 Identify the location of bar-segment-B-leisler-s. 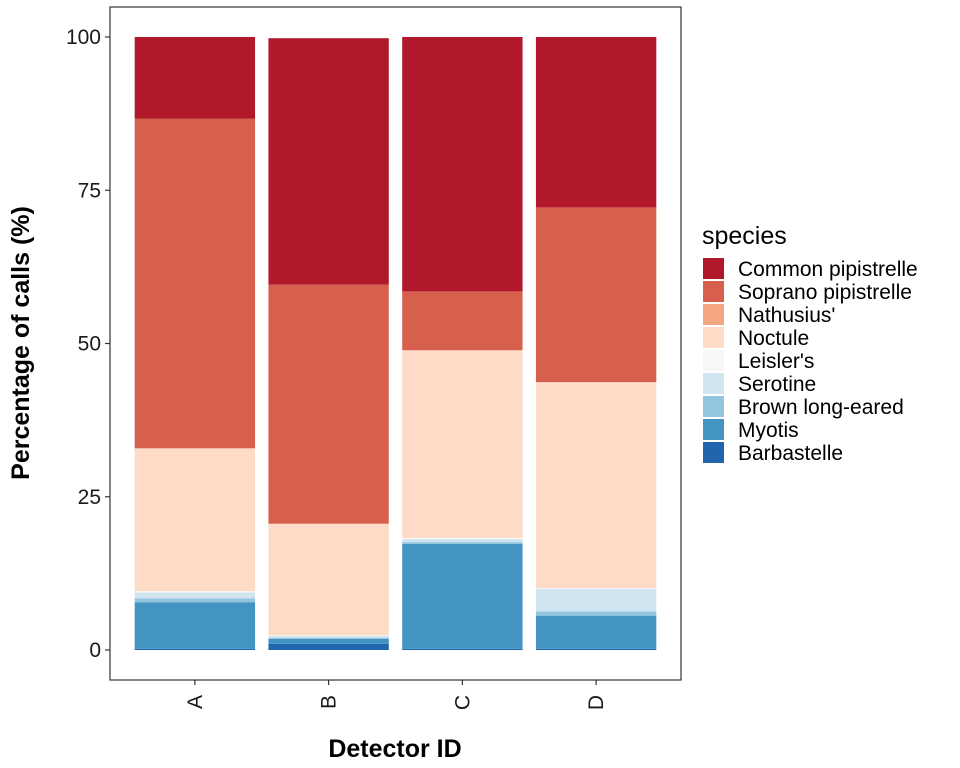
(328, 635).